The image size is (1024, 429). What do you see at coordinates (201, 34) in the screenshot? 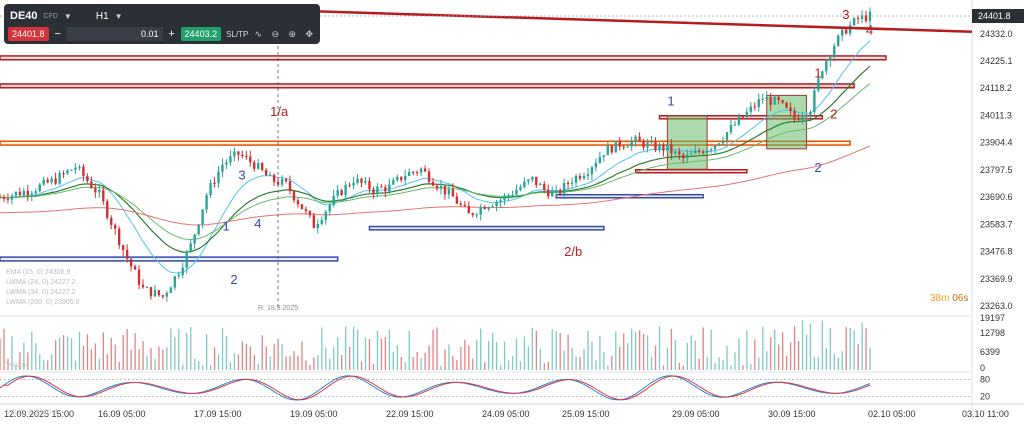
I see `buy-button: 24403.2` at bounding box center [201, 34].